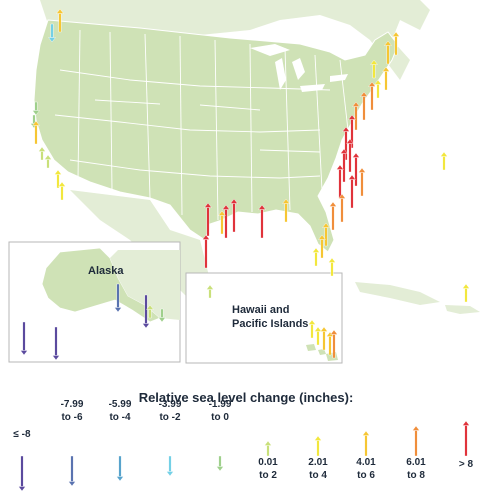  I want to click on hispaniola-land, so click(462, 309).